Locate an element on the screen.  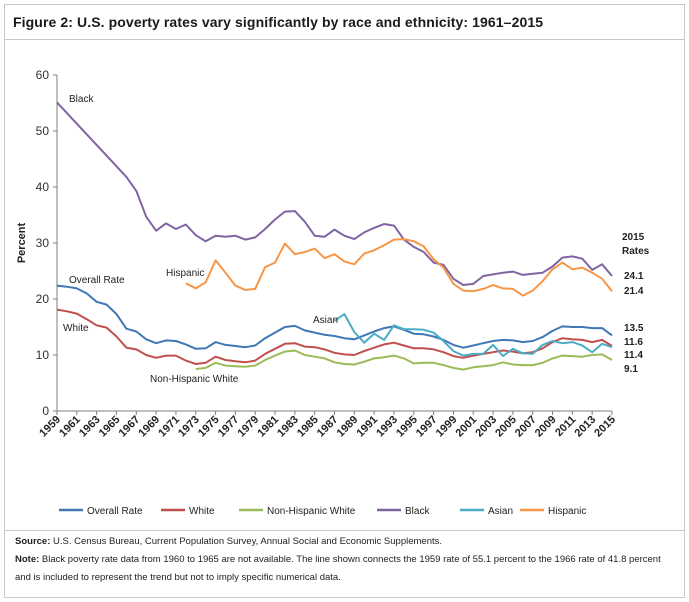
x-tick-label: 1977 is located at coordinates (229, 427).